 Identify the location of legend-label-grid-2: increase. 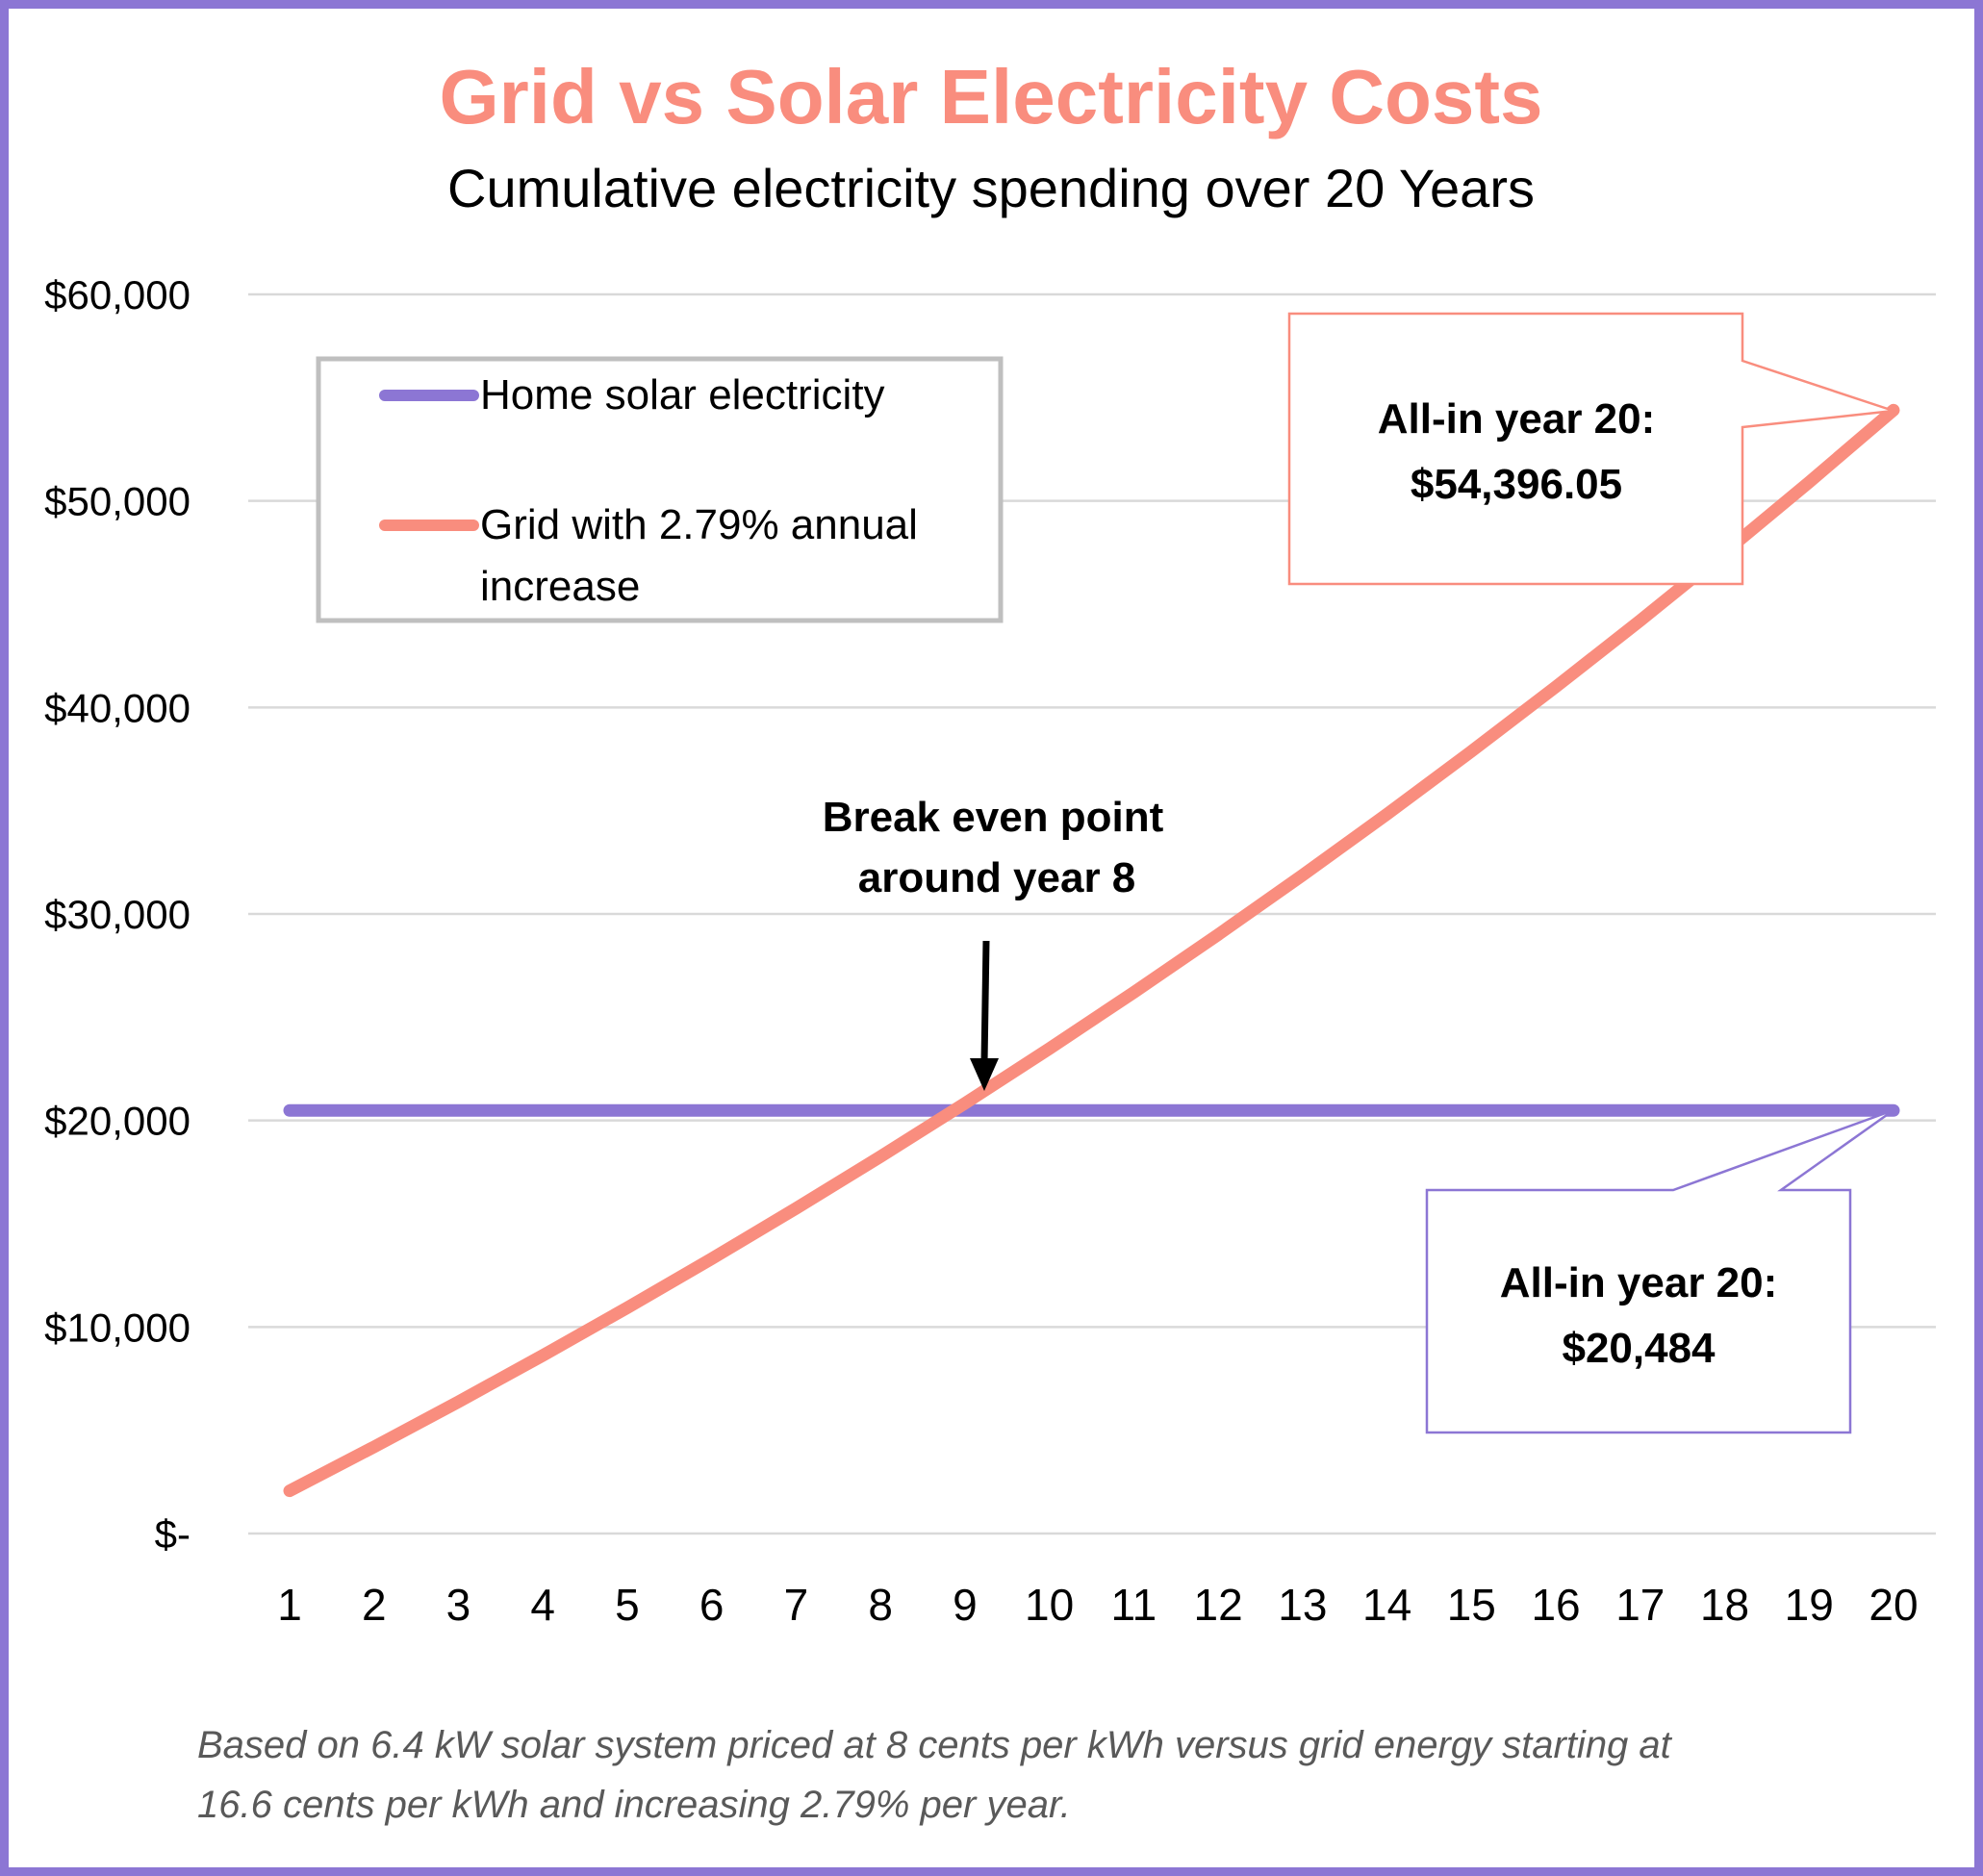
(560, 586).